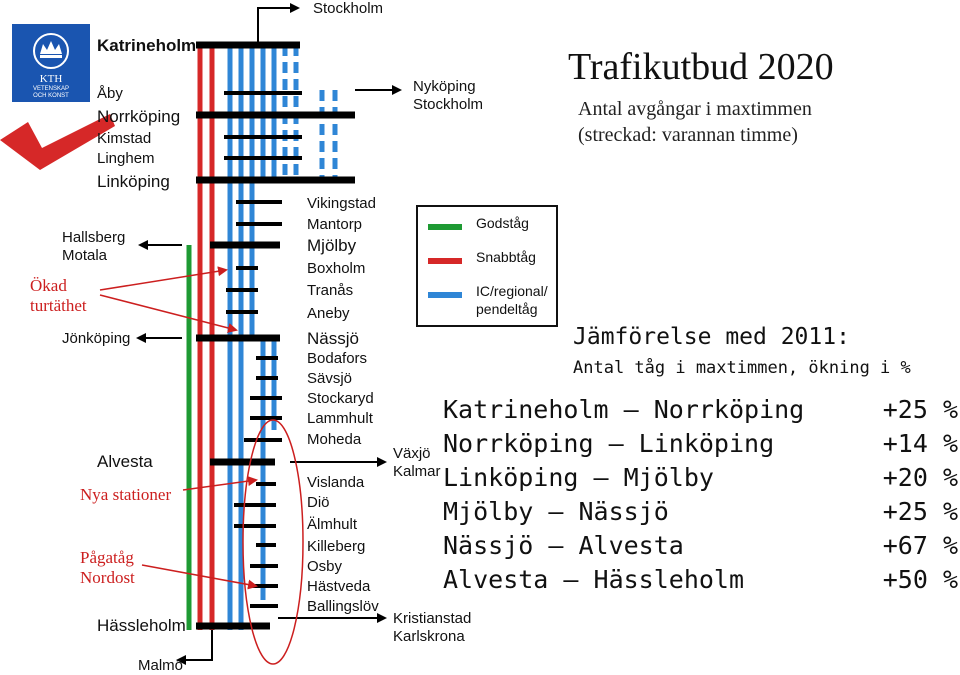 This screenshot has width=960, height=675. What do you see at coordinates (711, 337) in the screenshot?
I see `comparison-heading: Jämförelse med 2011:` at bounding box center [711, 337].